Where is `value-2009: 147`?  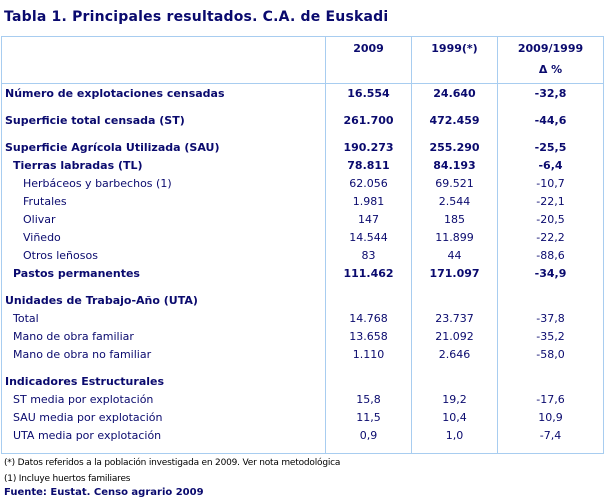 value-2009: 147 is located at coordinates (368, 219).